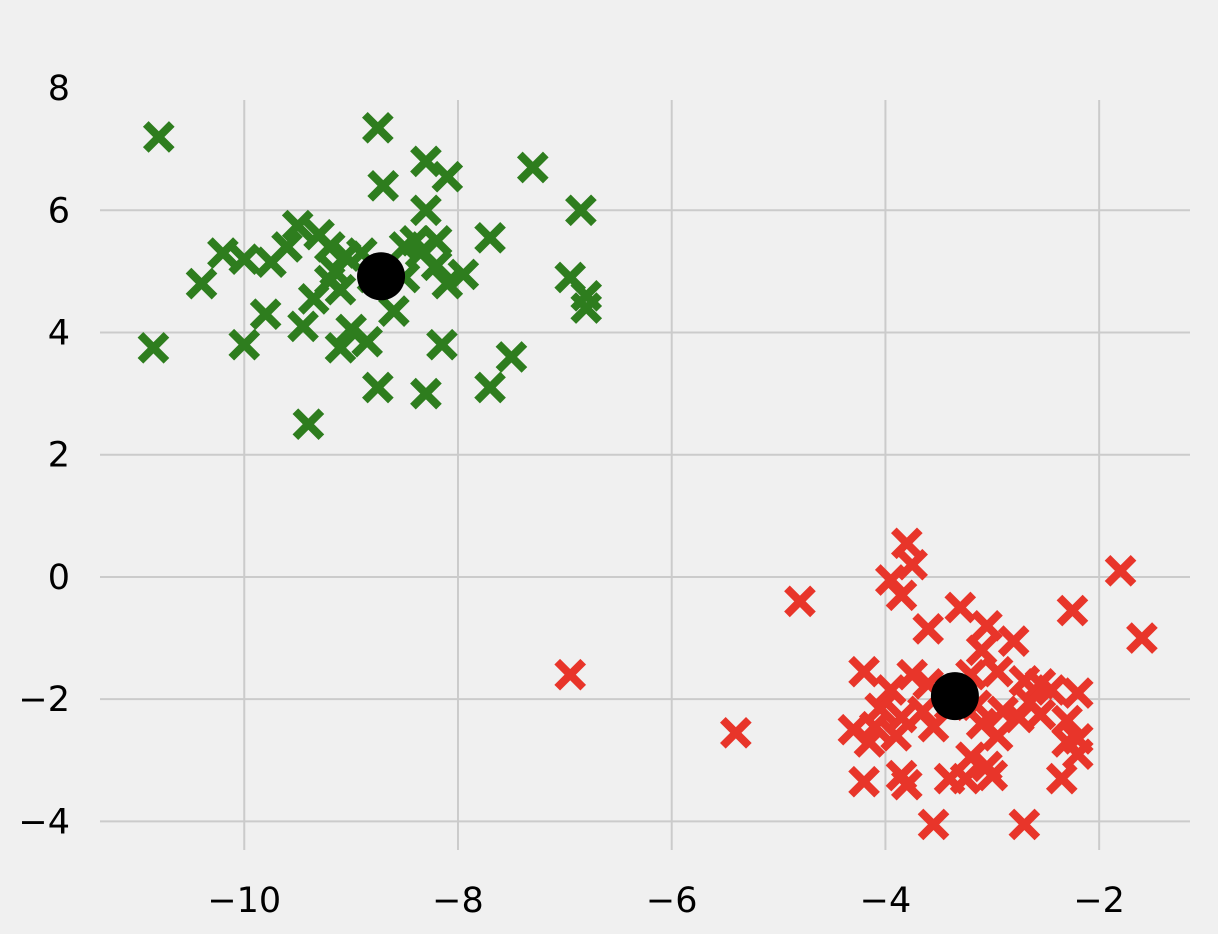  What do you see at coordinates (886, 901) in the screenshot?
I see `x-tick-label: −4` at bounding box center [886, 901].